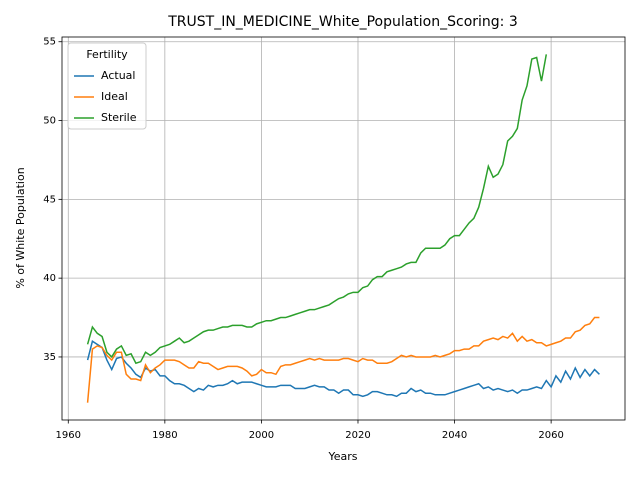 This screenshot has width=640, height=480. I want to click on legend-label: Sterile, so click(119, 117).